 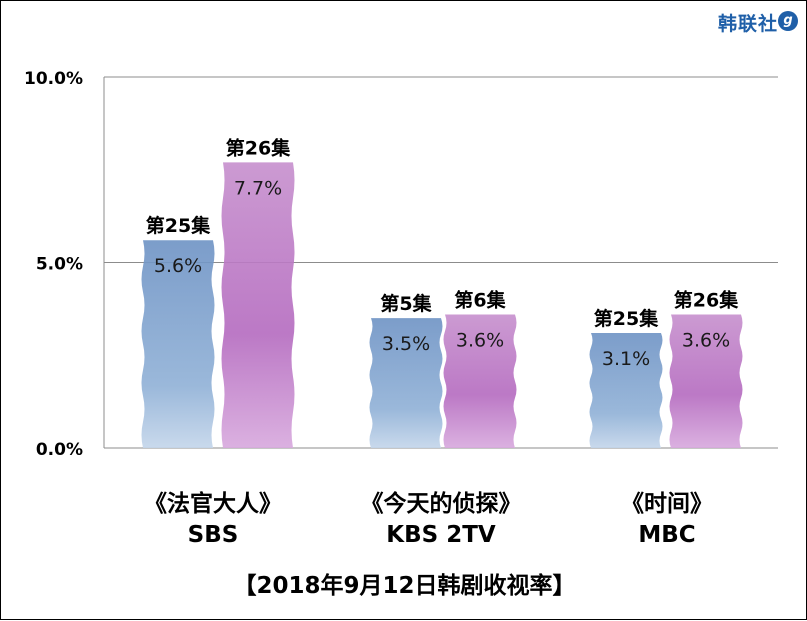 What do you see at coordinates (178, 266) in the screenshot?
I see `value-label: 5.6%` at bounding box center [178, 266].